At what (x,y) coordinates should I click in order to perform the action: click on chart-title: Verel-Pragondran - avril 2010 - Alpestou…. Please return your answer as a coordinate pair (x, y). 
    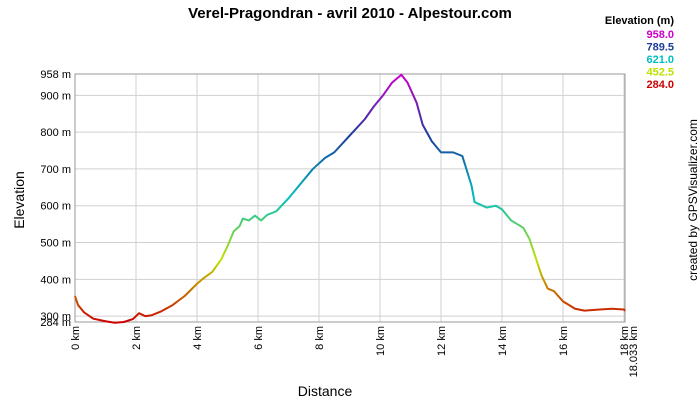
    Looking at the image, I should click on (350, 13).